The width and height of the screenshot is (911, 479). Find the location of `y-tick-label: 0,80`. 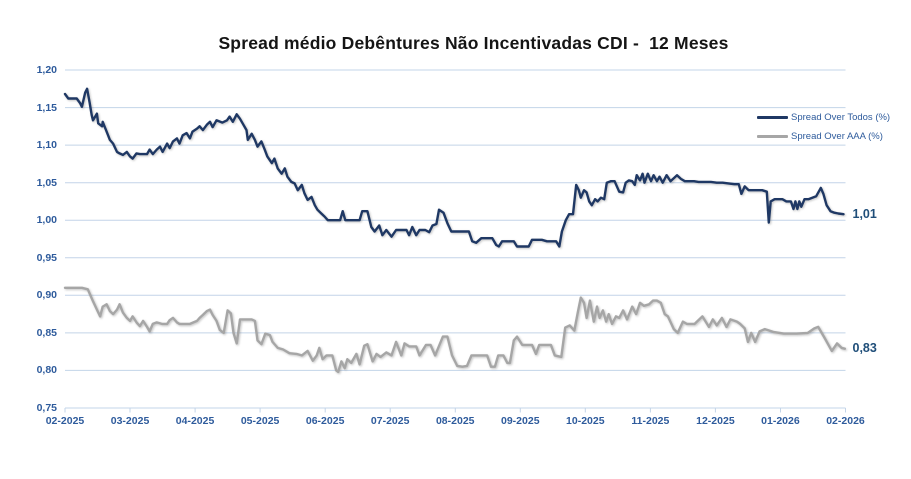

y-tick-label: 0,80 is located at coordinates (46, 370).